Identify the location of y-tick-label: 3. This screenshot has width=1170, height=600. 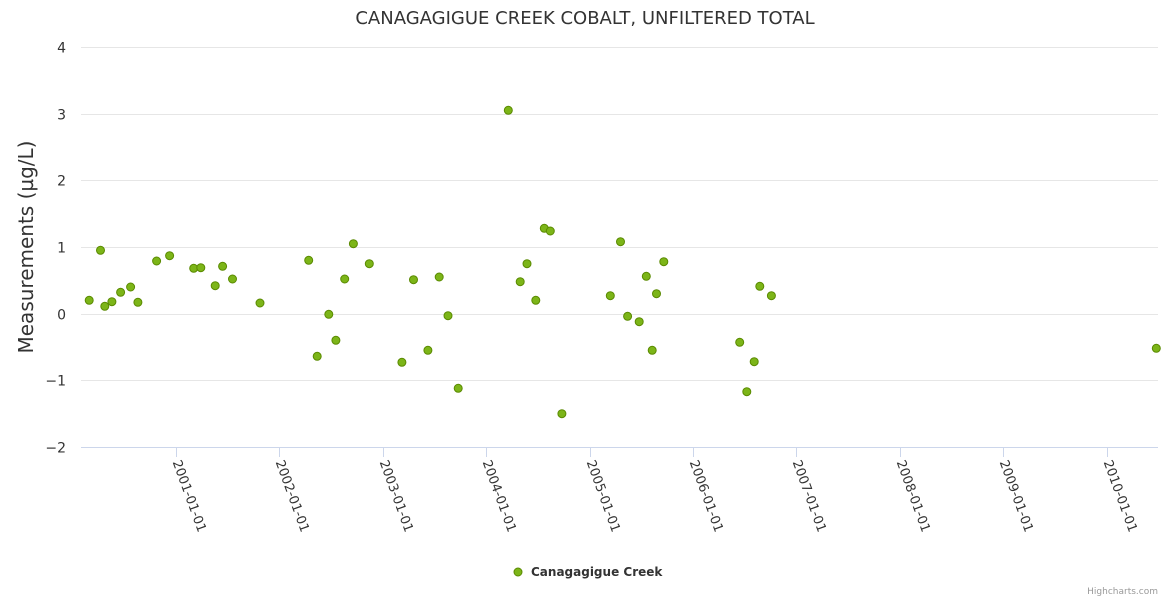
(61, 116).